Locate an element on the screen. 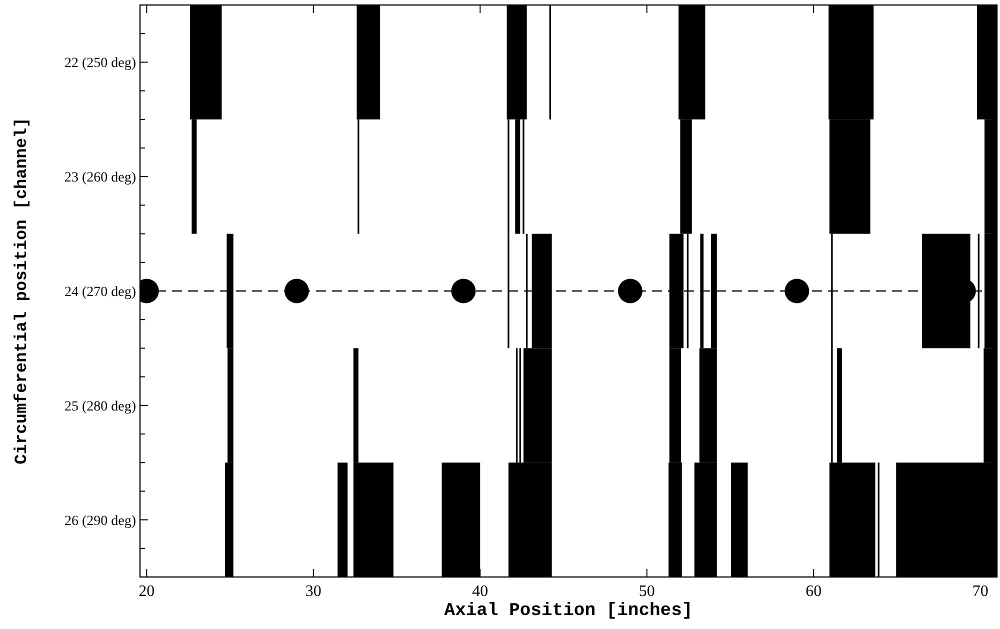  x-tick-label: 20 is located at coordinates (146, 591).